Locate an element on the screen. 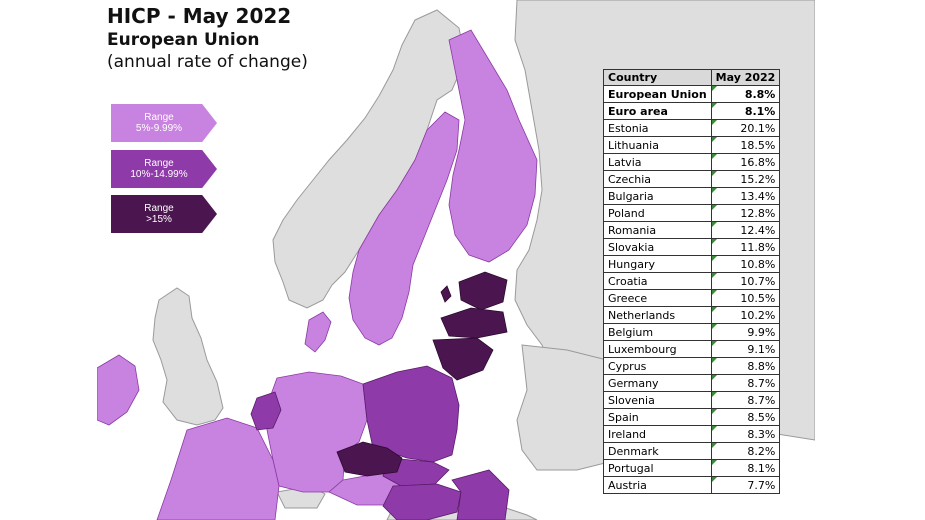 The image size is (925, 520). uk-region is located at coordinates (188, 356).